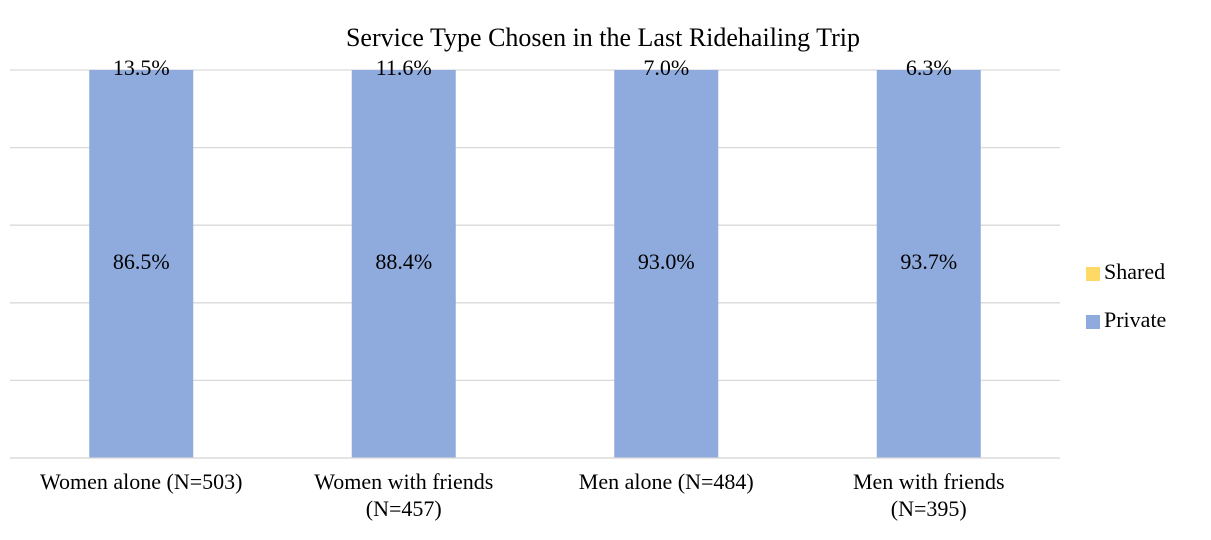 The width and height of the screenshot is (1211, 540). What do you see at coordinates (1135, 319) in the screenshot?
I see `legend-label: Private` at bounding box center [1135, 319].